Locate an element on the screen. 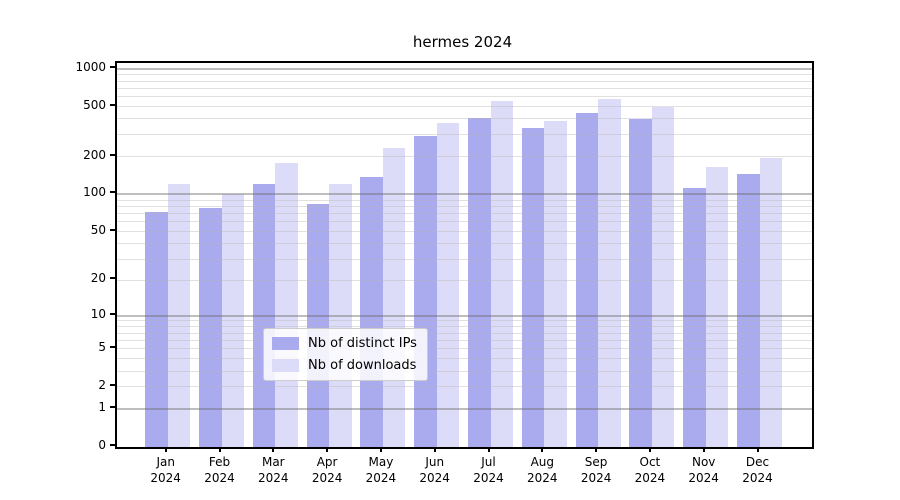 The height and width of the screenshot is (500, 900). y-axis-tick-label: 100 is located at coordinates (94, 192).